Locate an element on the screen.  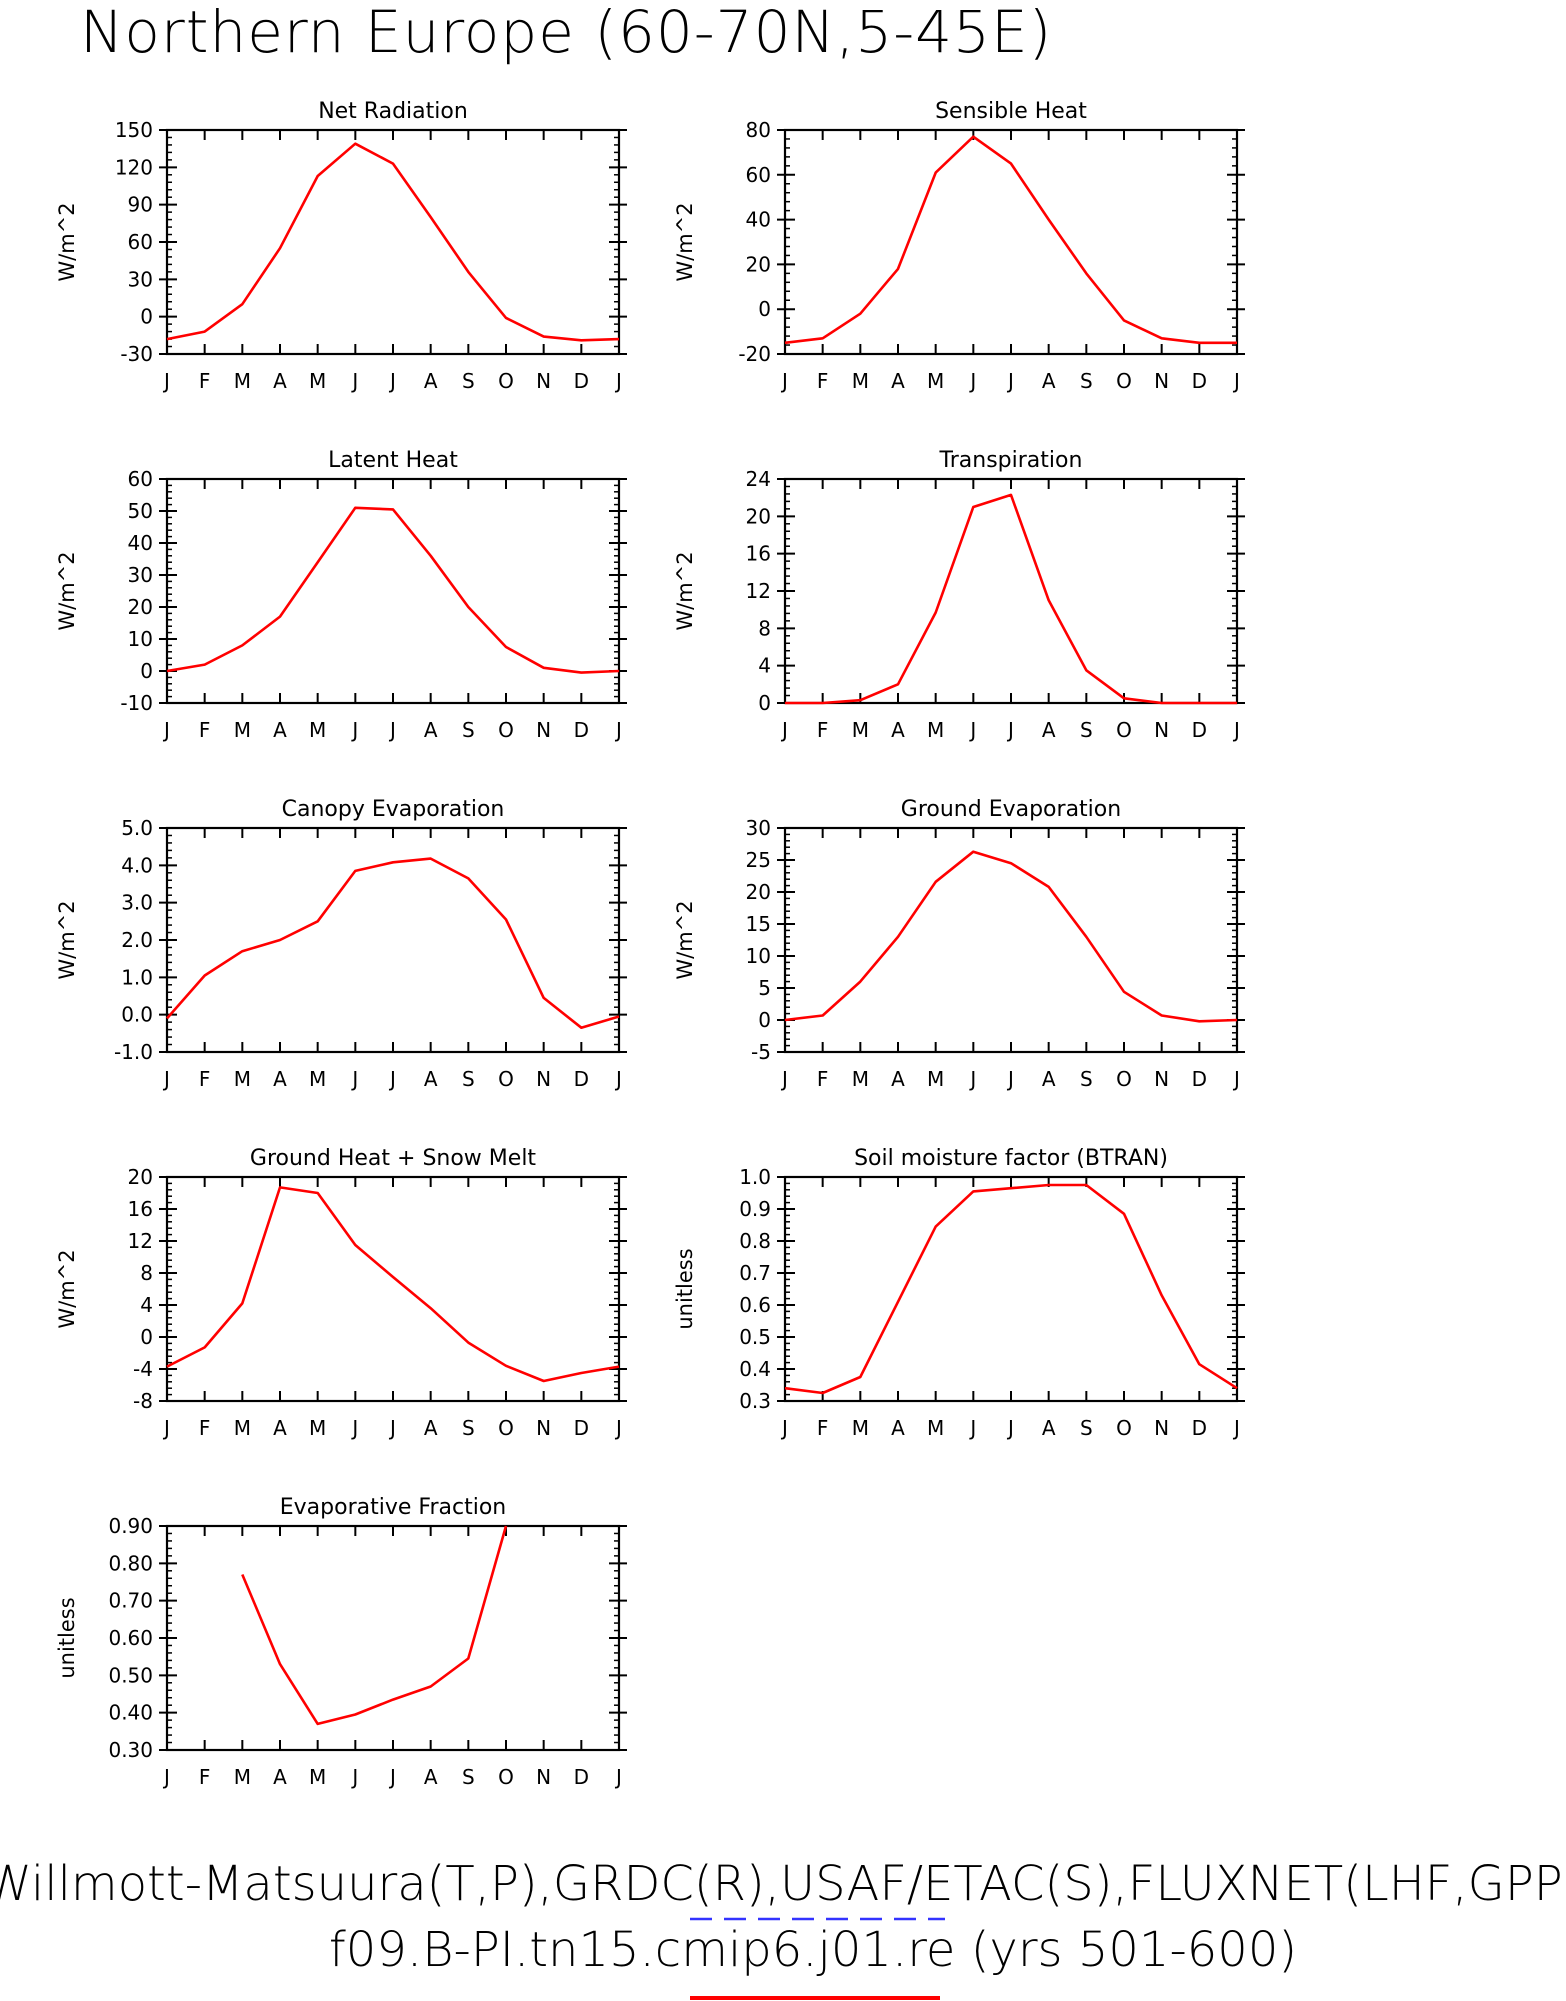
panel-title: Latent Heat is located at coordinates (393, 460).